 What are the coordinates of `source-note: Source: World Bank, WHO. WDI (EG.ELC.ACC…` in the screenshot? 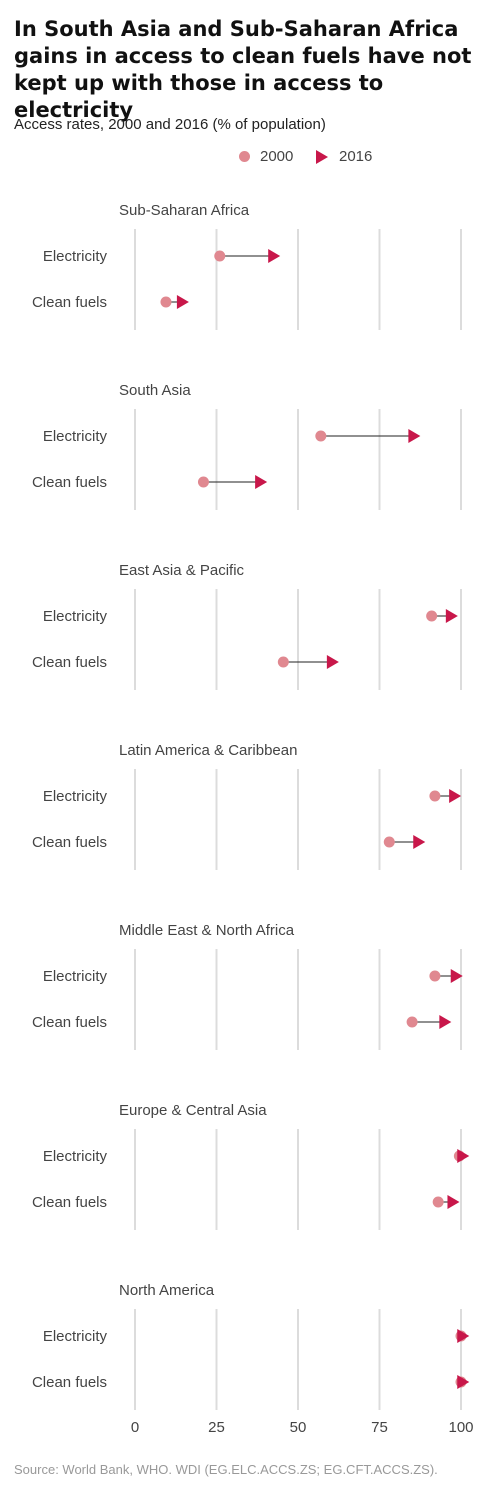 It's located at (226, 1469).